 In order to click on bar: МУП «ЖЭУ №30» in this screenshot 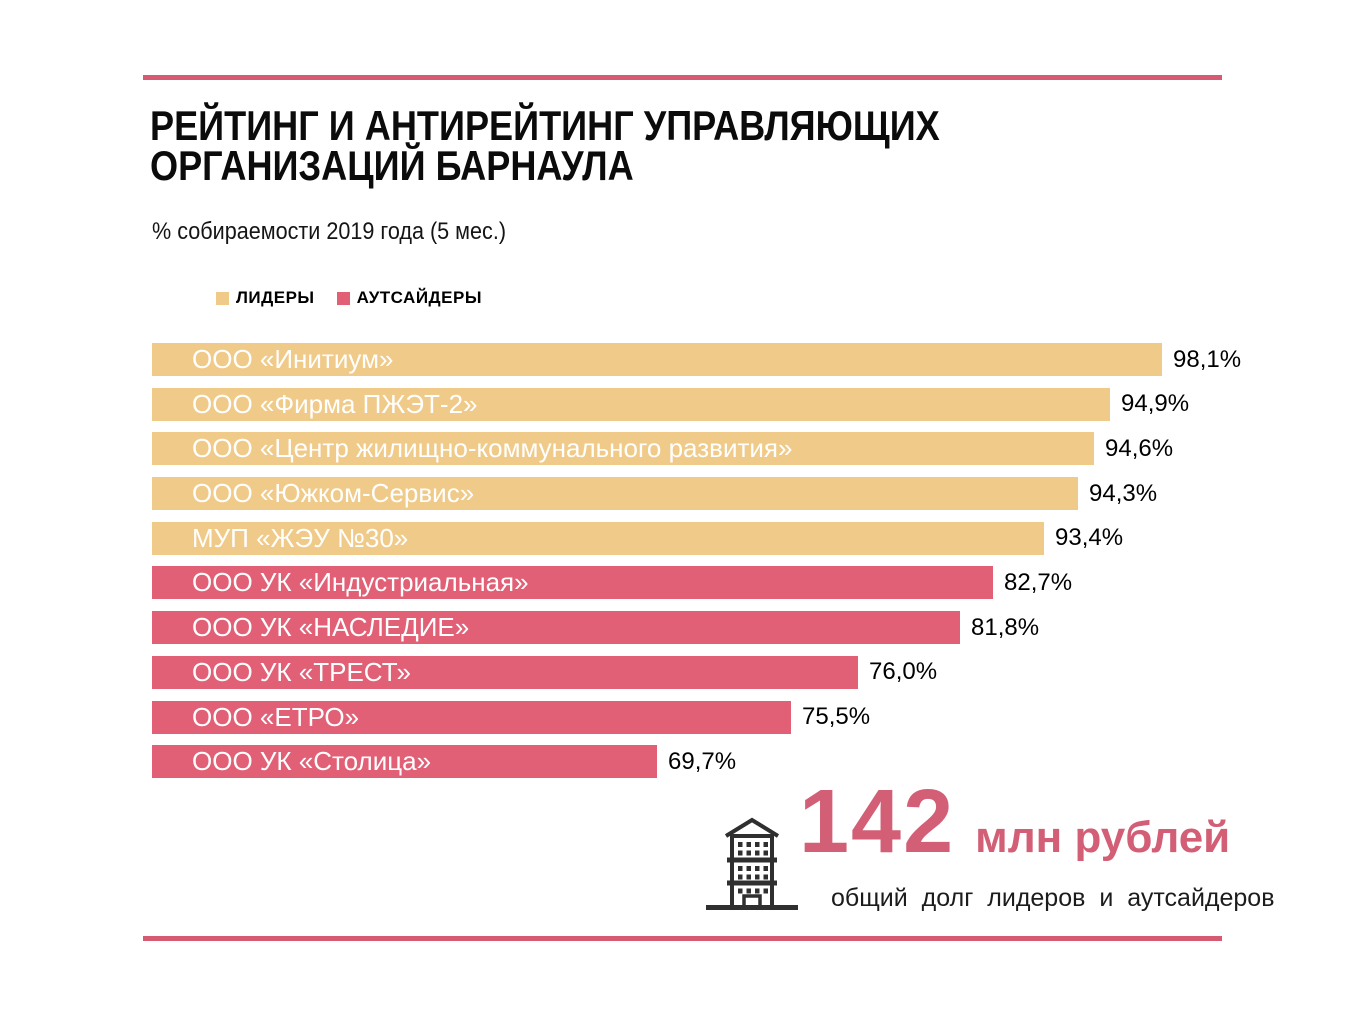, I will do `click(598, 538)`.